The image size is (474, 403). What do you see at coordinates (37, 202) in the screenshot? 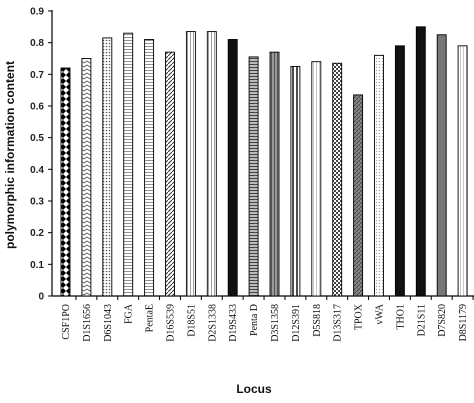
I see `y-tick-label: 0.3` at bounding box center [37, 202].